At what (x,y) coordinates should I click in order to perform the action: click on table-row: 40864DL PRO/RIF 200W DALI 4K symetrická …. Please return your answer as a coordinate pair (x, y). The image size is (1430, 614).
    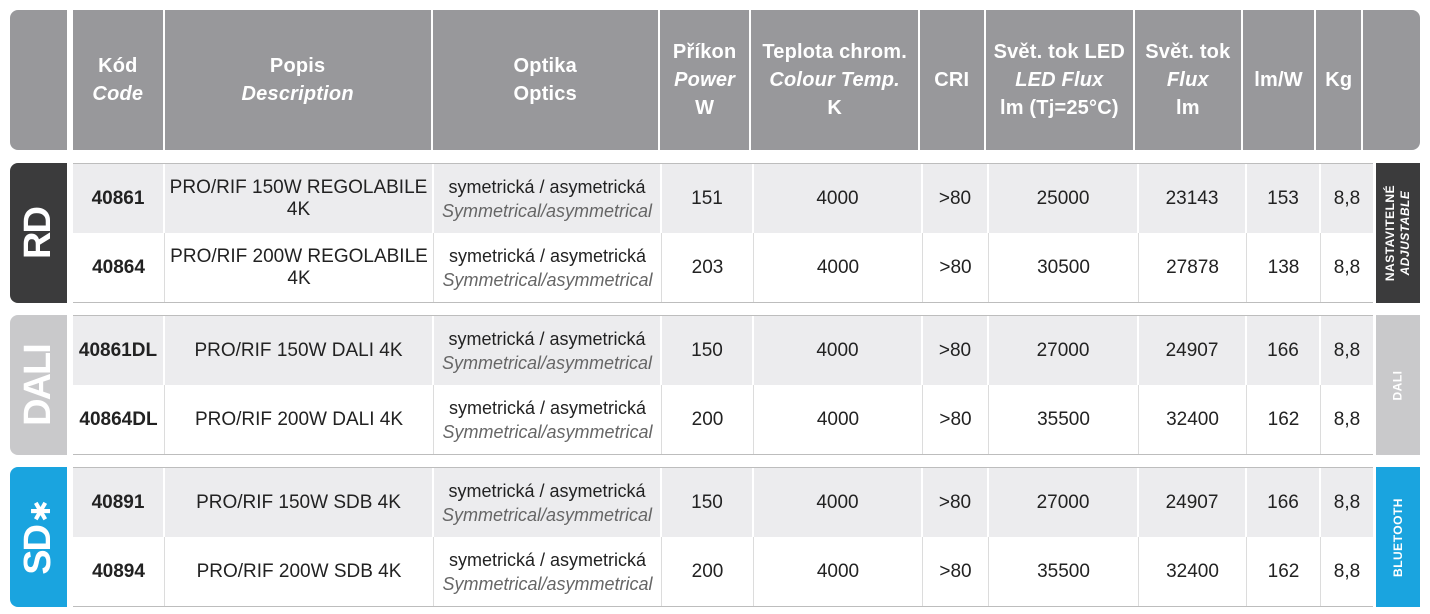
    Looking at the image, I should click on (723, 419).